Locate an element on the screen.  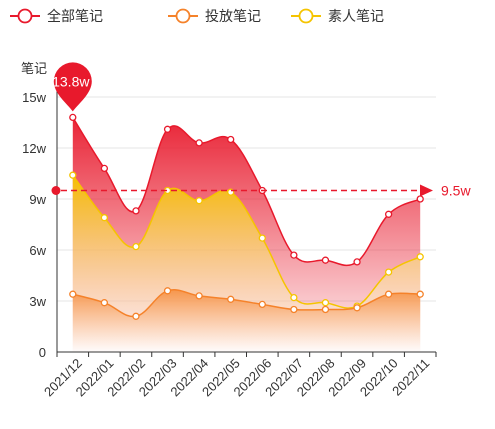
legend-item-1: 投放笔记 is located at coordinates (214, 16).